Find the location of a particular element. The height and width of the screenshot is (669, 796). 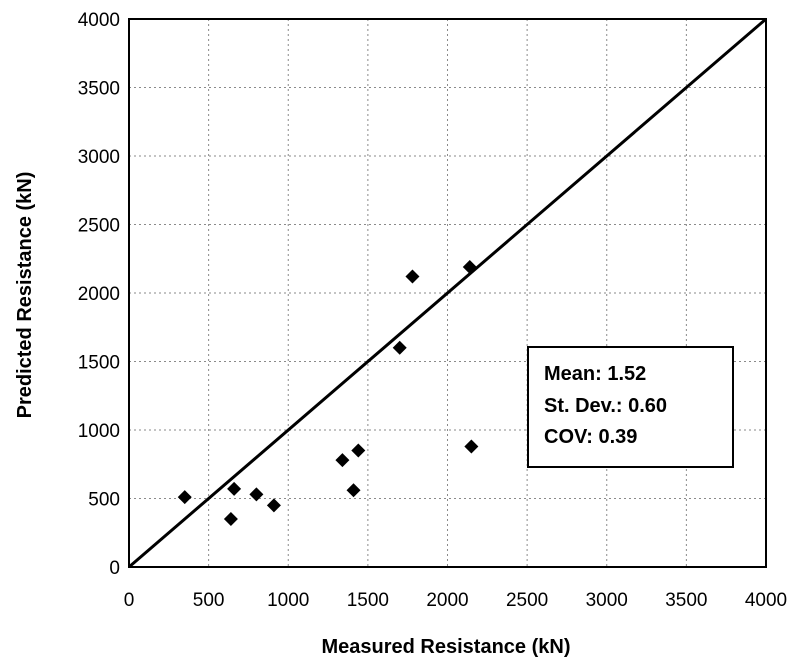

y-tick-label: 500 is located at coordinates (104, 500).